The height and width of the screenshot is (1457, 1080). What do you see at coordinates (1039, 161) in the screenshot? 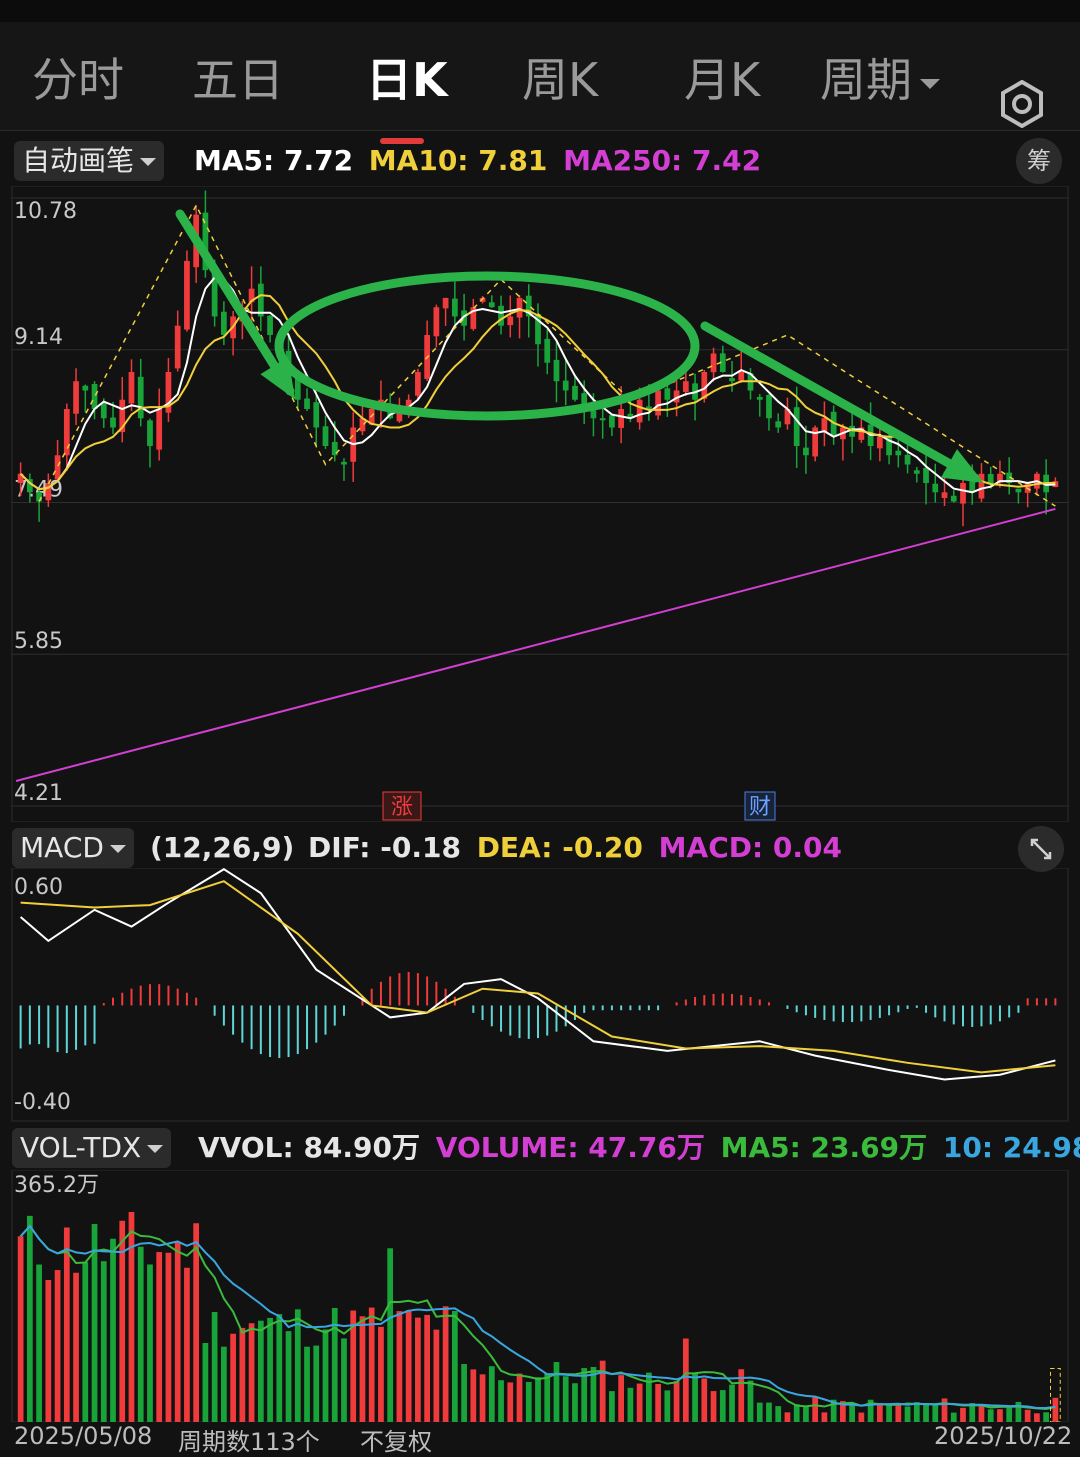
I see `chip-distribution-button: 筹` at bounding box center [1039, 161].